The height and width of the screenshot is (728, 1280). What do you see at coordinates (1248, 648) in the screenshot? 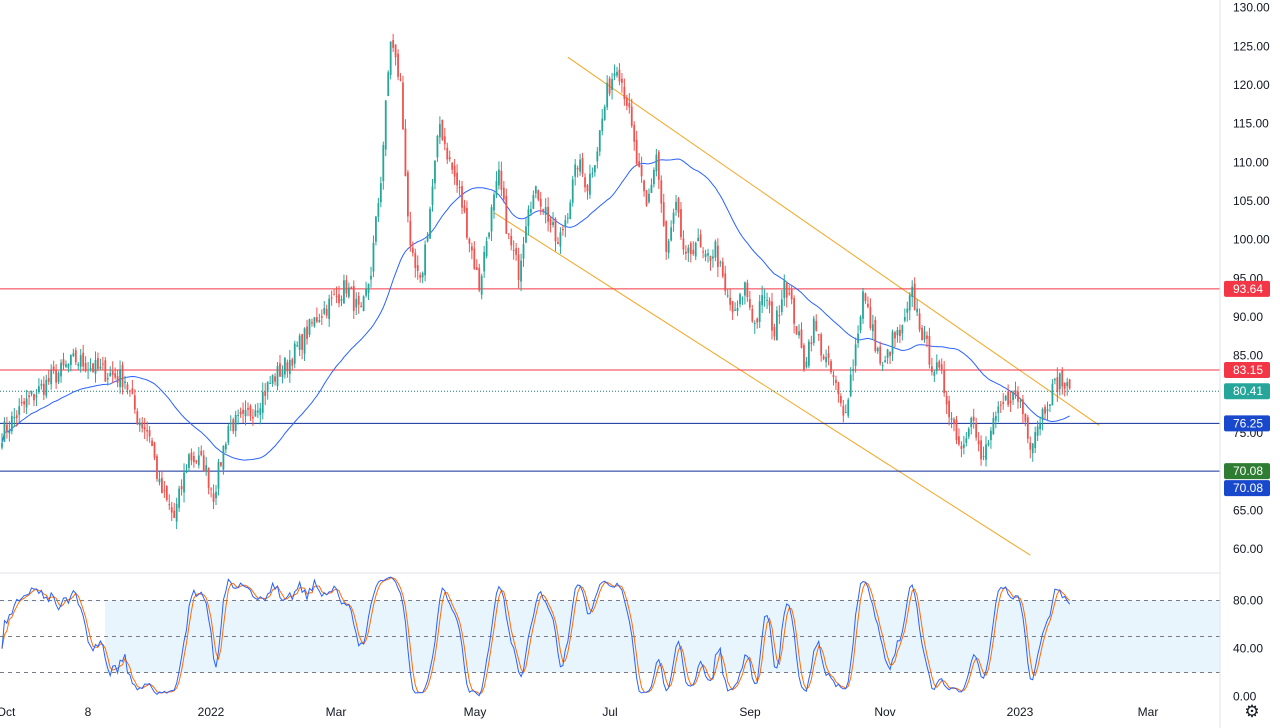
I see `oscillator-tick-label: 40.00` at bounding box center [1248, 648].